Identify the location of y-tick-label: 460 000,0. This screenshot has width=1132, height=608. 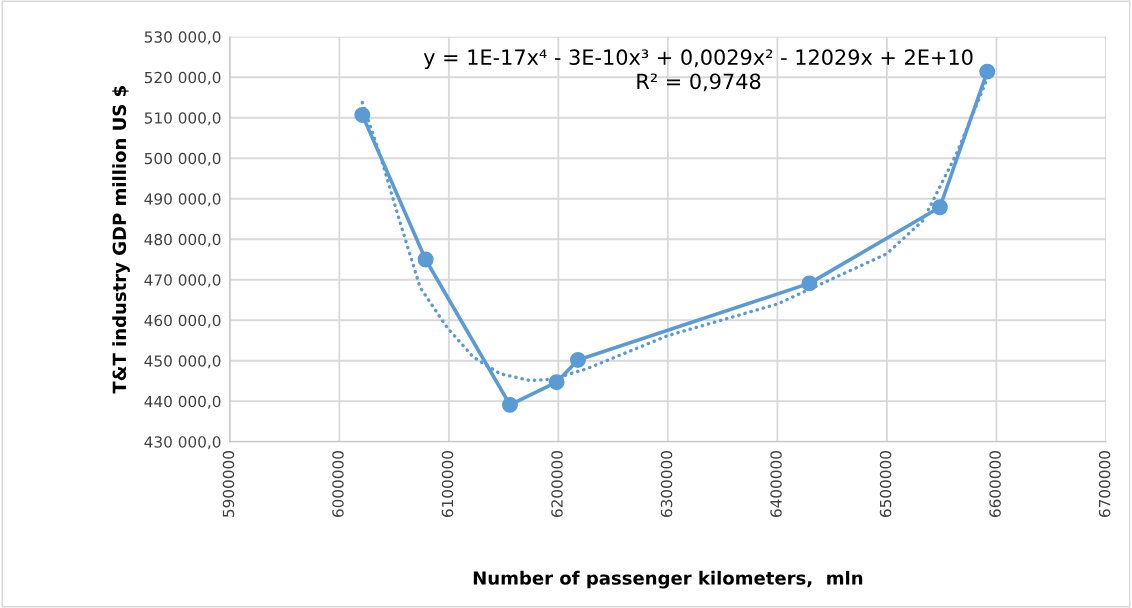
(182, 321).